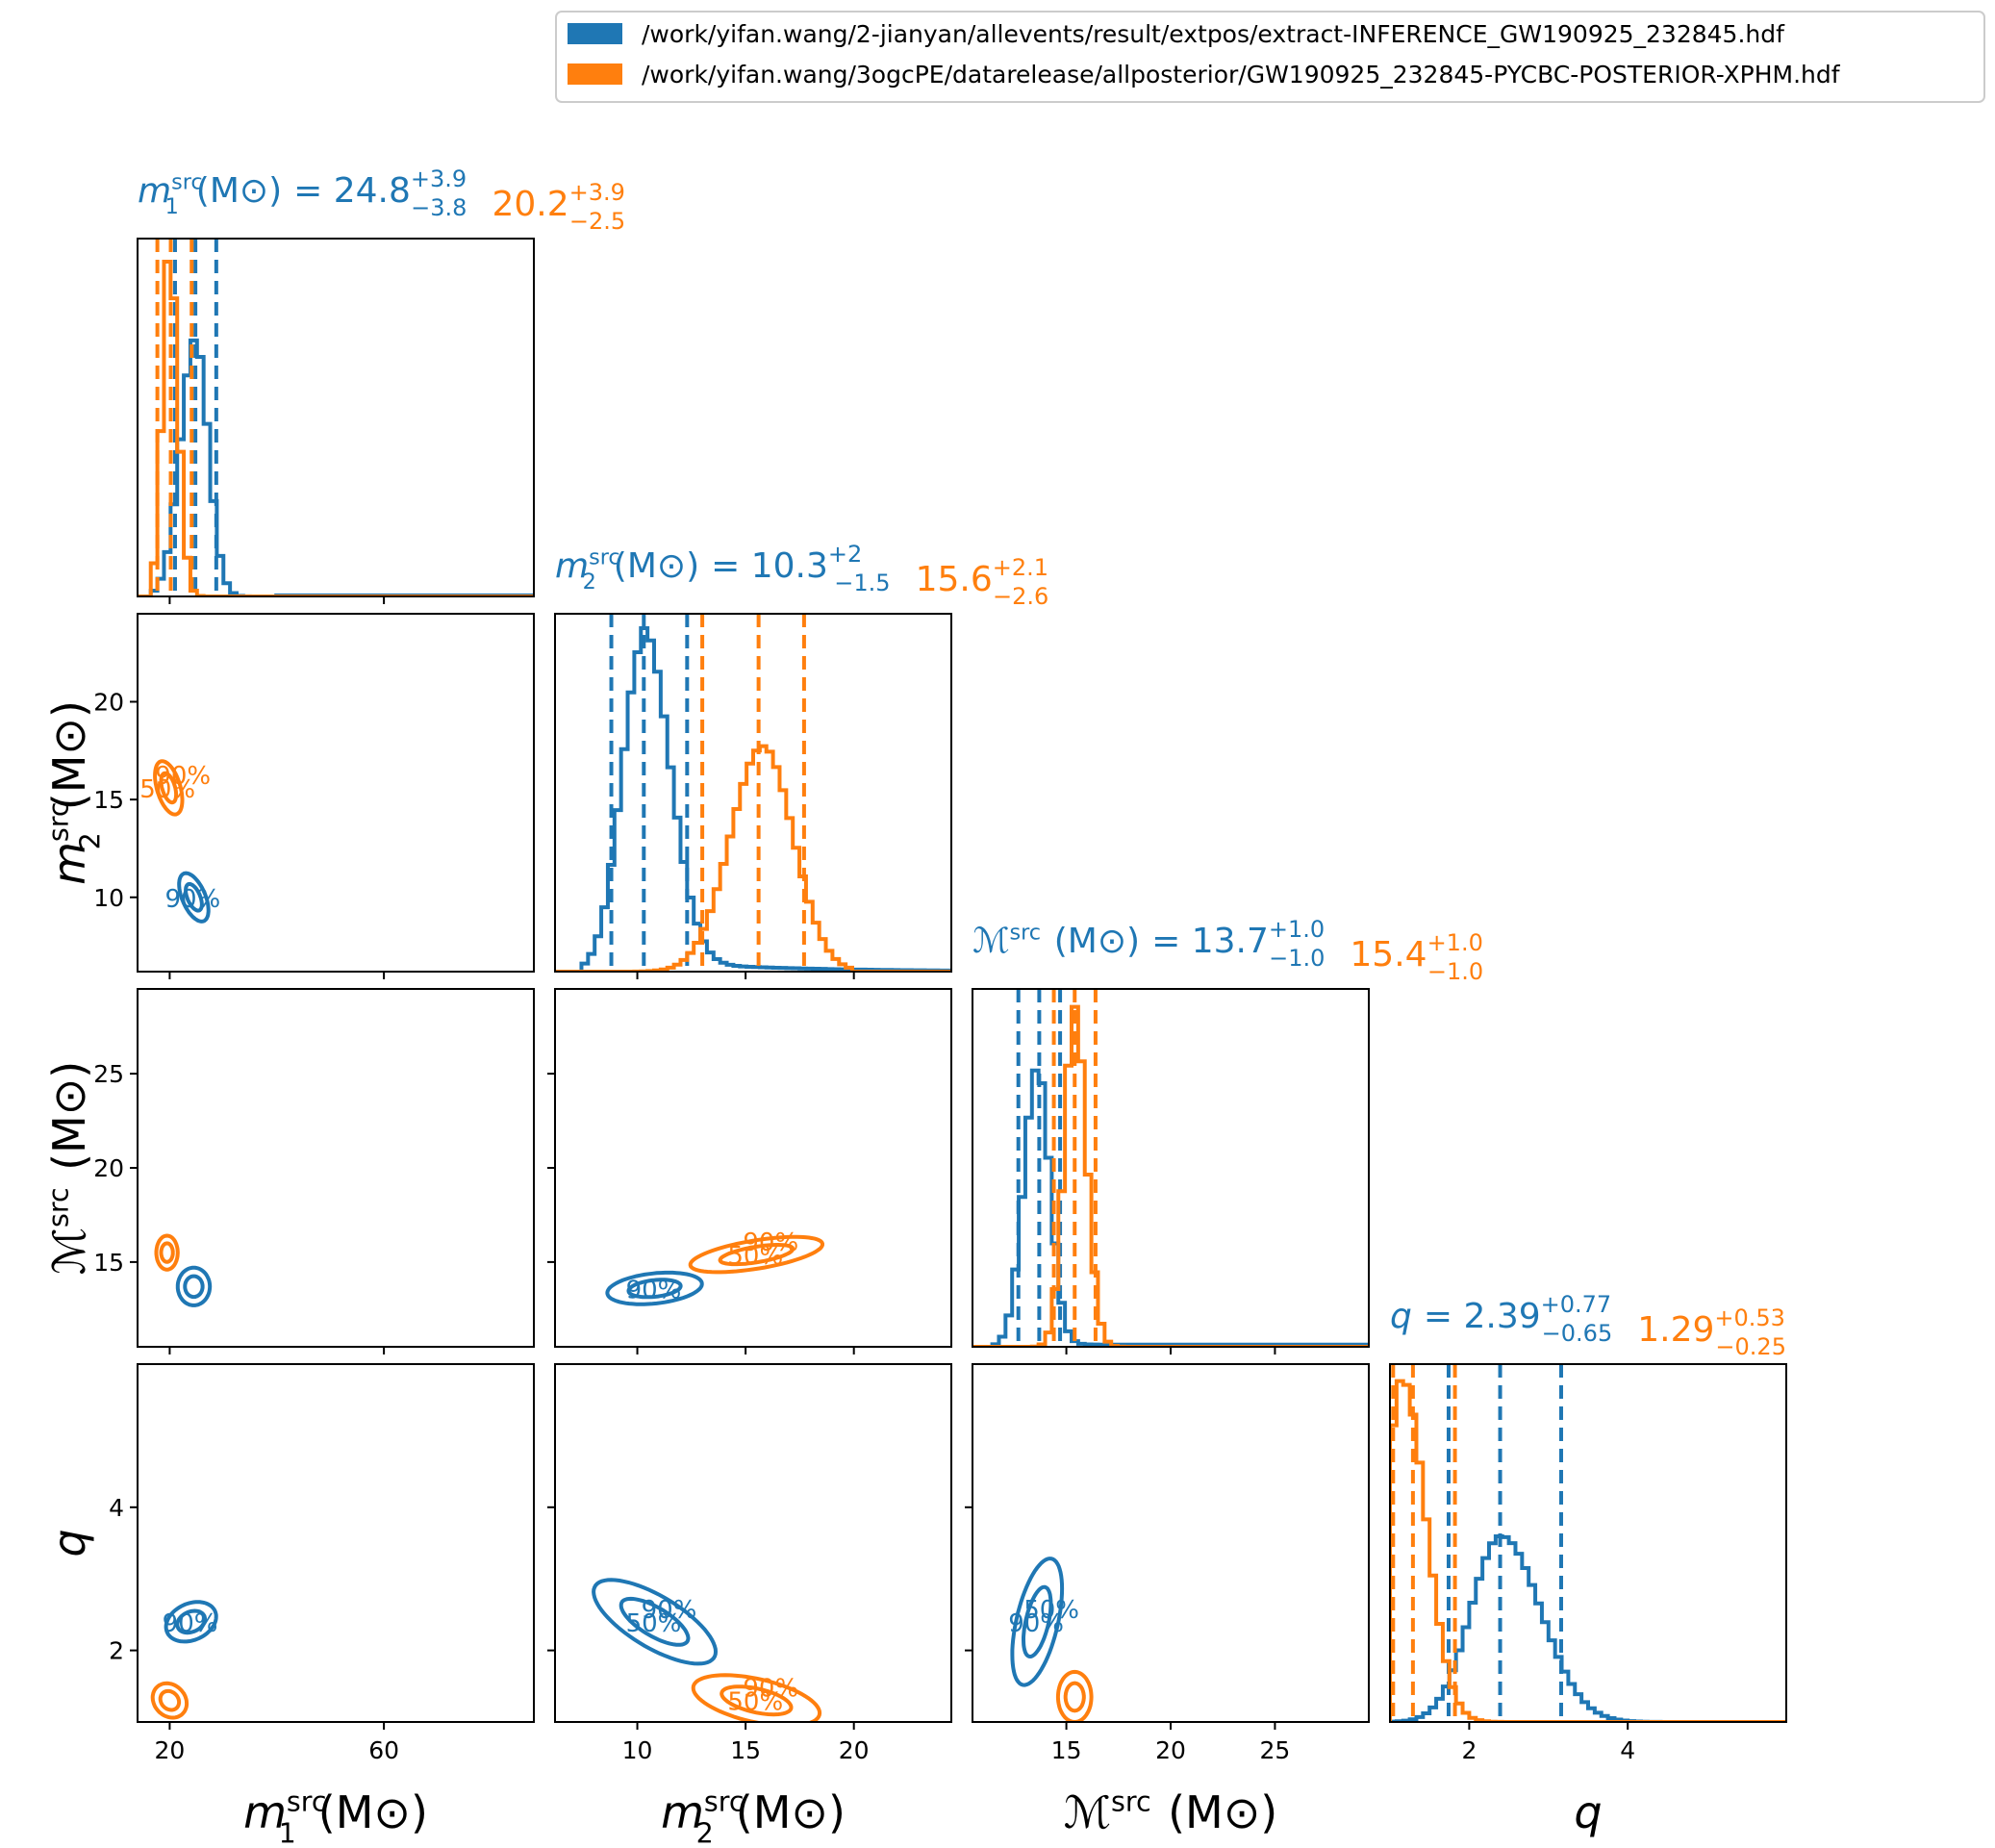 The image size is (1995, 1848). I want to click on title-m2: msrc 2 (M⊙) = 10.3+2 −1.5 15.6+2.1 −2.6, so click(801, 575).